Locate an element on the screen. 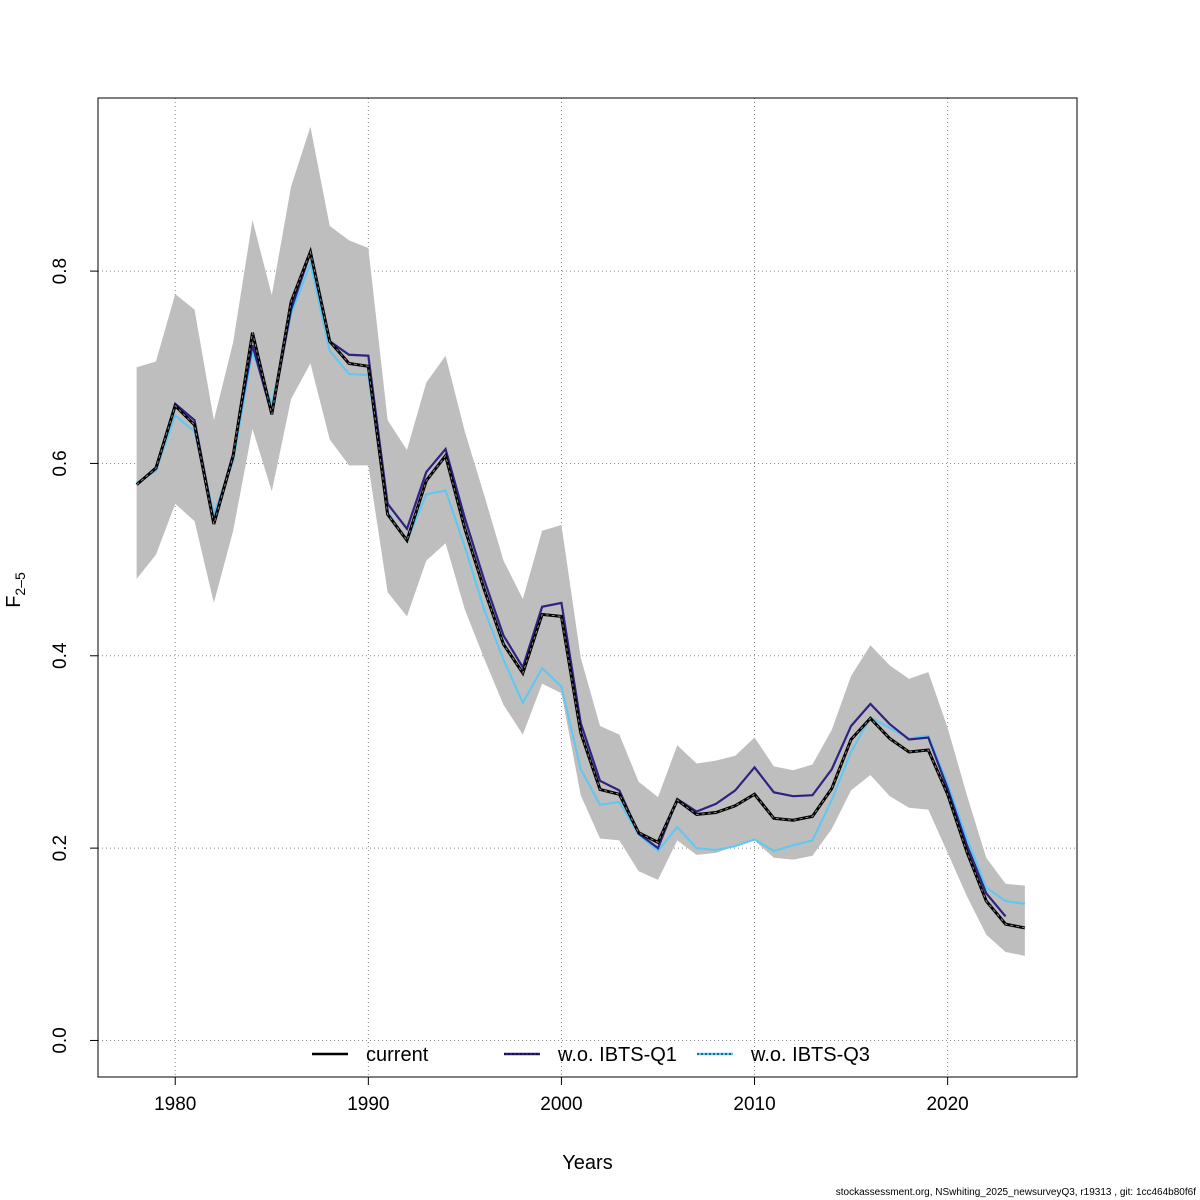  x-tick-label: 2000 is located at coordinates (561, 1104).